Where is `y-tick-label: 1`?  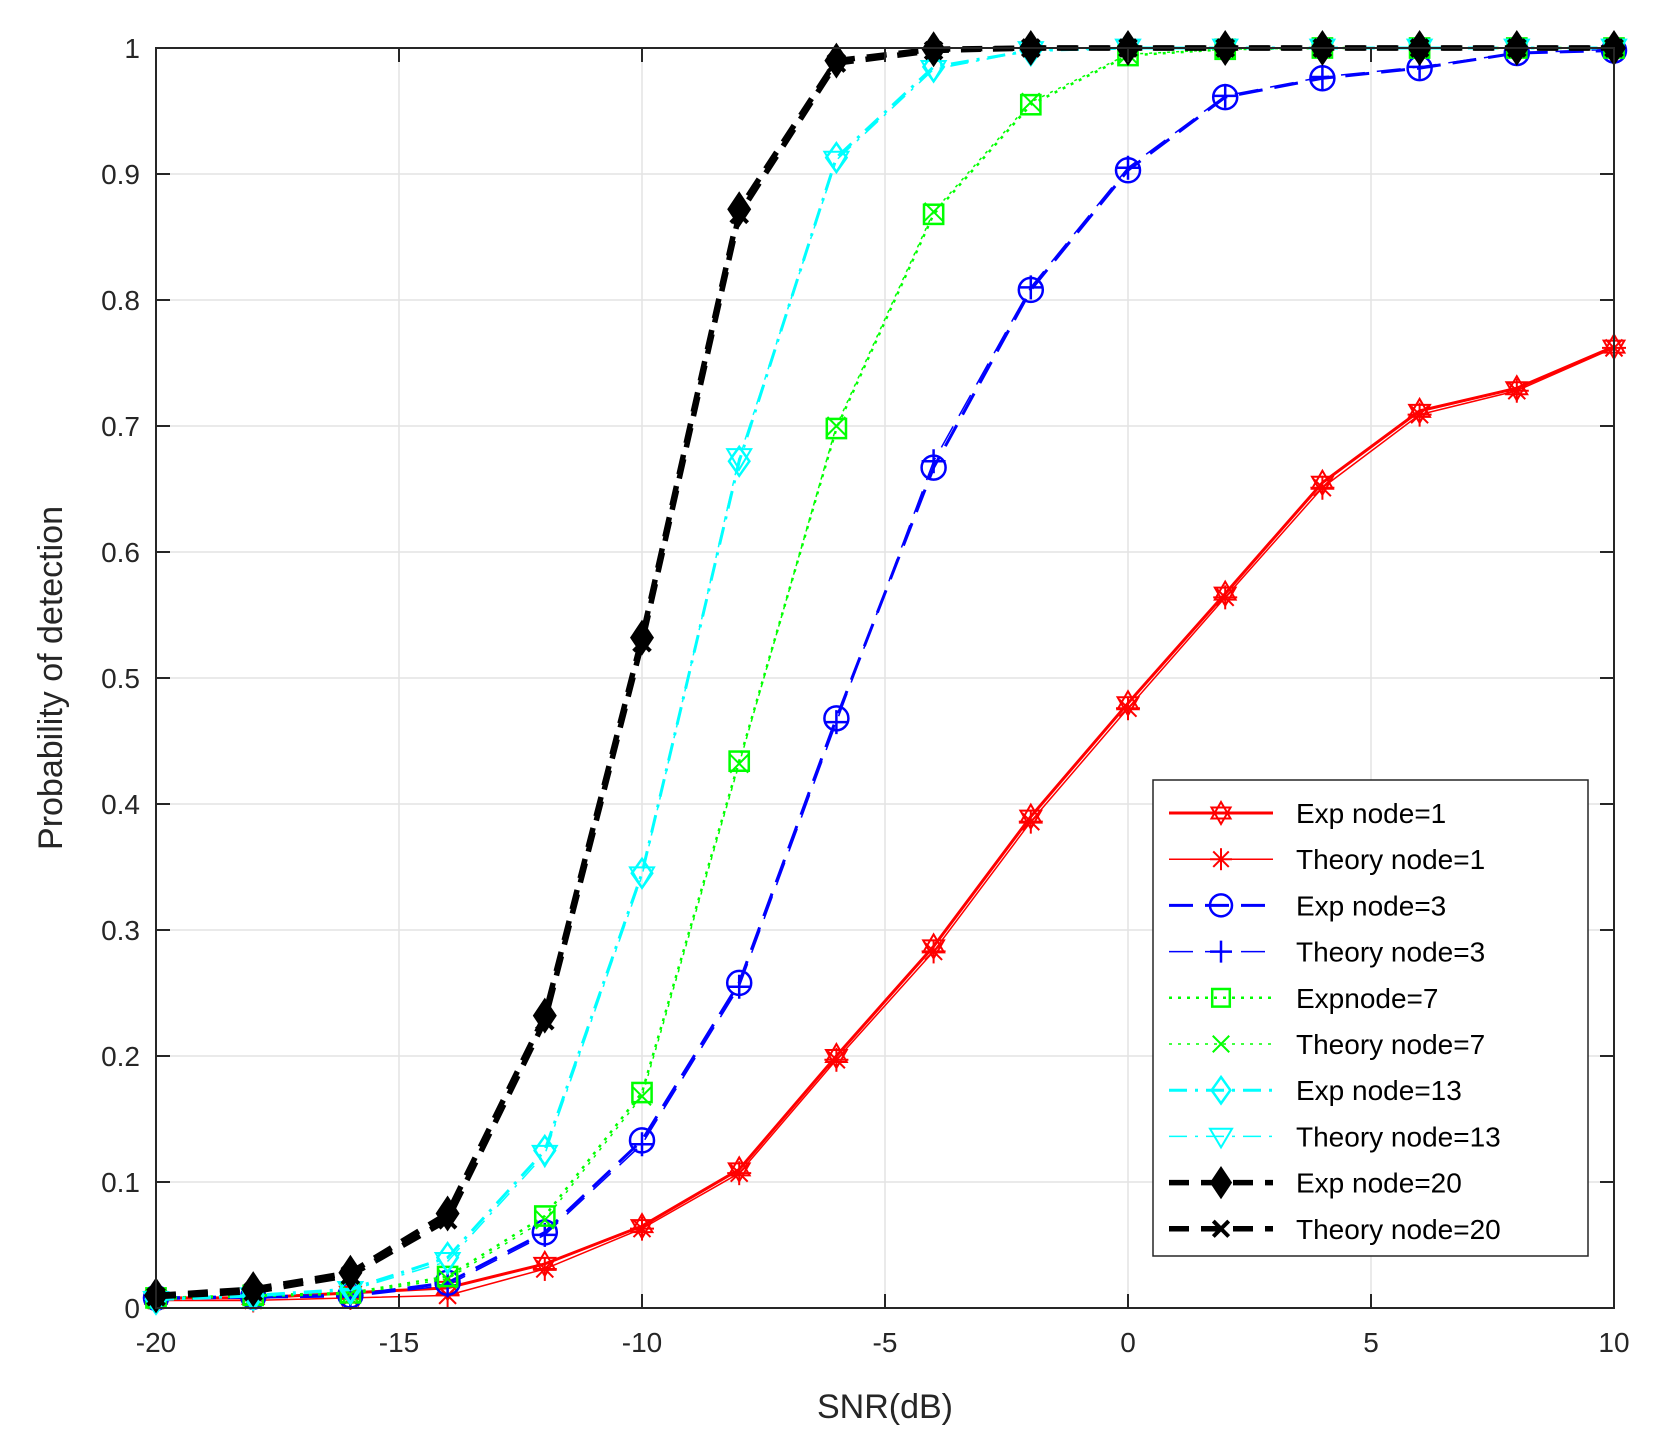
y-tick-label: 1 is located at coordinates (132, 48).